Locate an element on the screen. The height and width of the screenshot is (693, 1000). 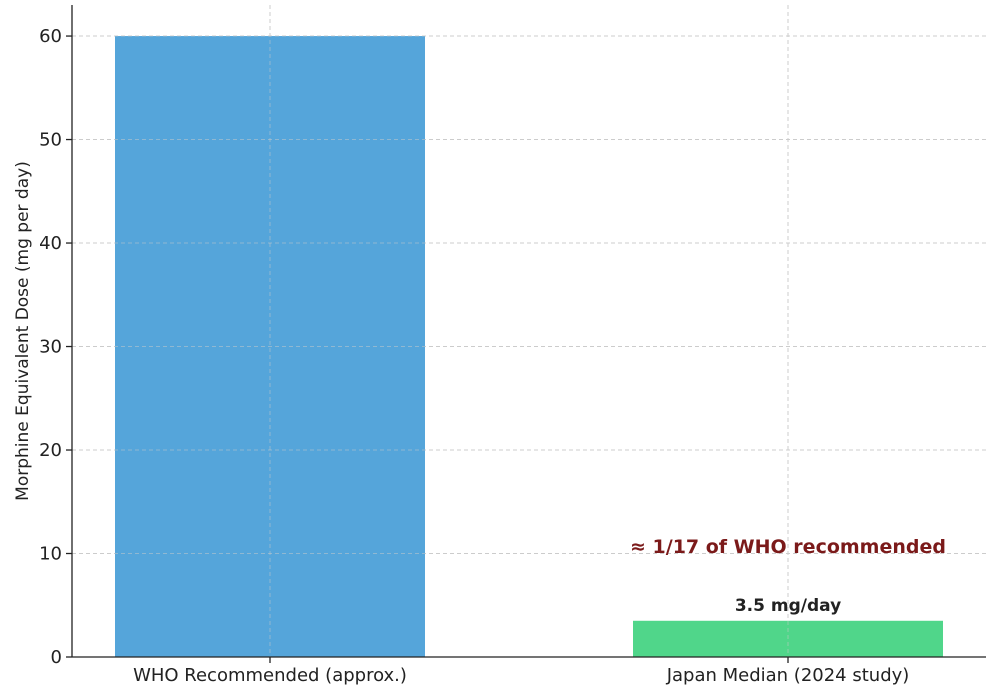
y-tick-label: 60 is located at coordinates (50, 36).